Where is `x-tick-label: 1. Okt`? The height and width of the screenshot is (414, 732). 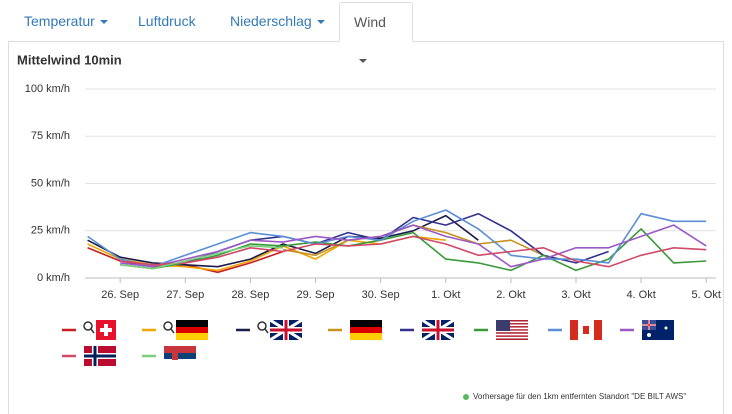 x-tick-label: 1. Okt is located at coordinates (445, 295).